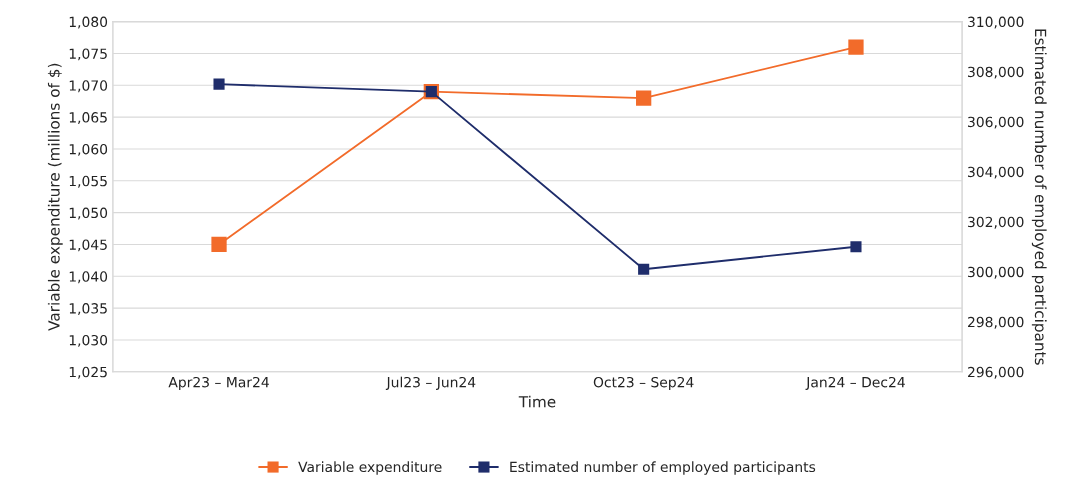 The height and width of the screenshot is (481, 1075). I want to click on x-axis-title: Time, so click(537, 401).